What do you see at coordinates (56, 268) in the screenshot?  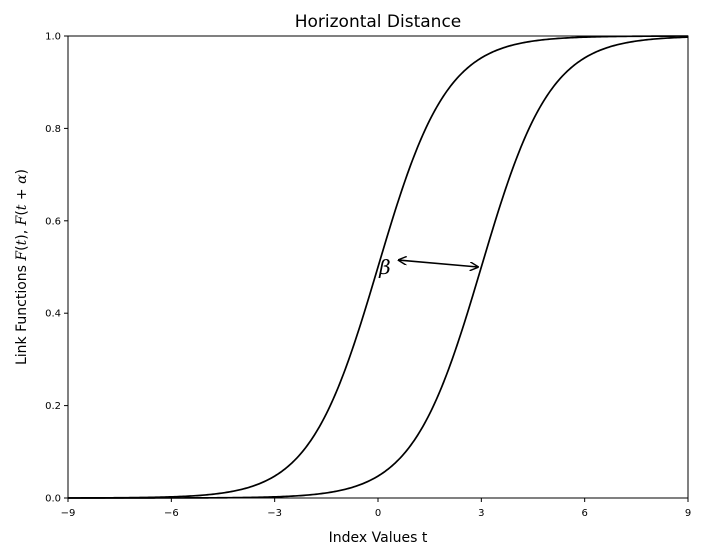 I see `y-axis: 0.0 0.2 0.4 0.6 0.8 1.0` at bounding box center [56, 268].